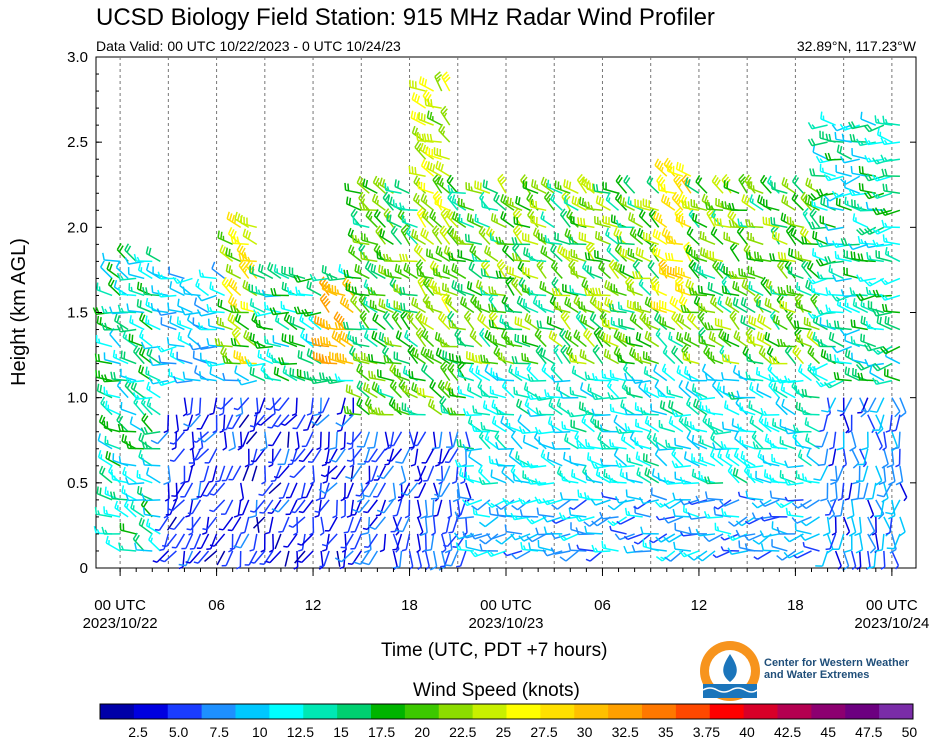 Image resolution: width=952 pixels, height=747 pixels. What do you see at coordinates (77, 398) in the screenshot?
I see `y-tick-label: 1.0` at bounding box center [77, 398].